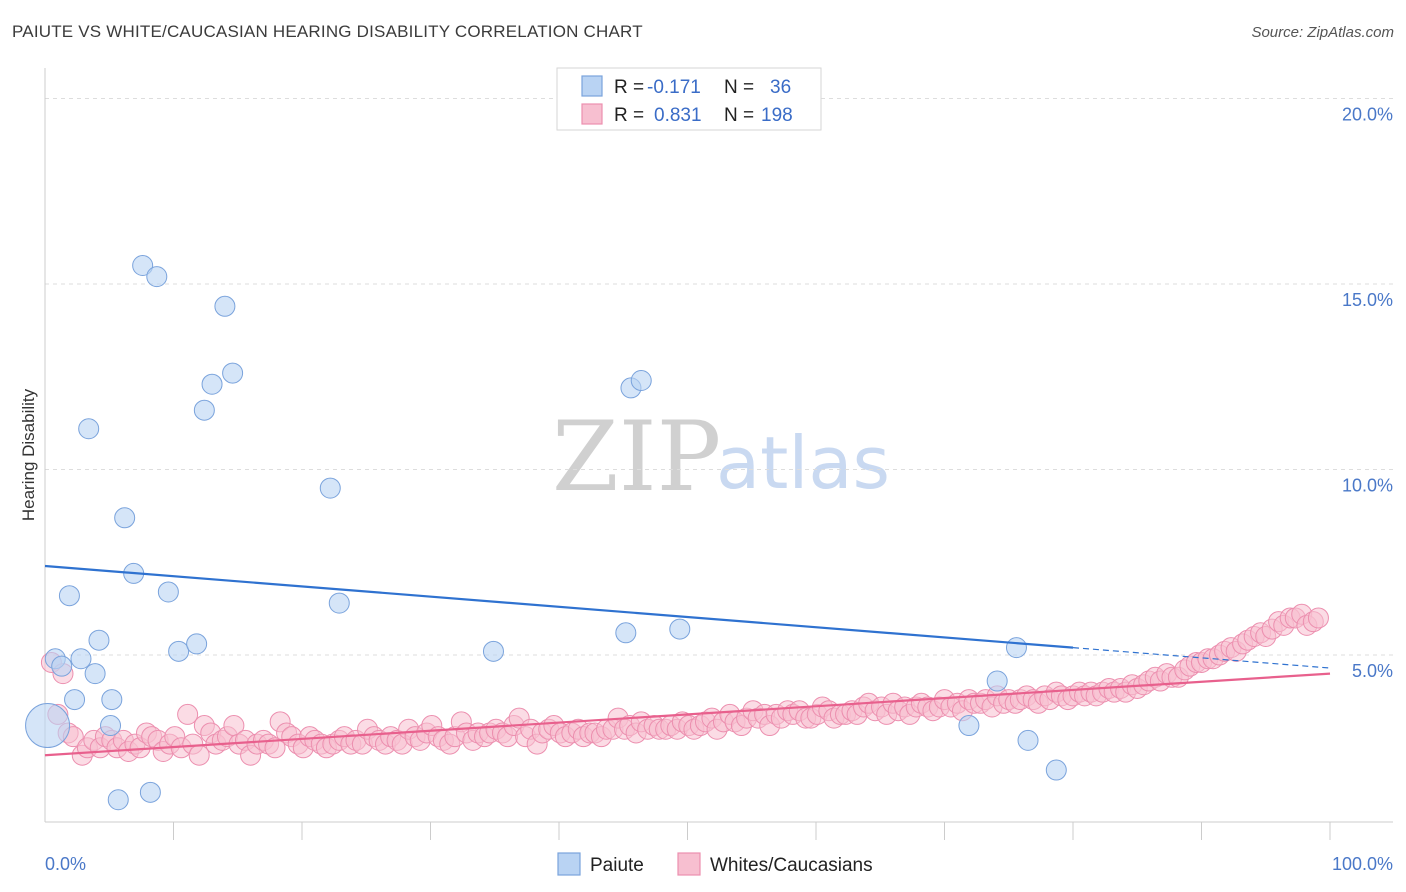  What do you see at coordinates (629, 115) in the screenshot?
I see `legend-r-label-white: R =` at bounding box center [629, 115].